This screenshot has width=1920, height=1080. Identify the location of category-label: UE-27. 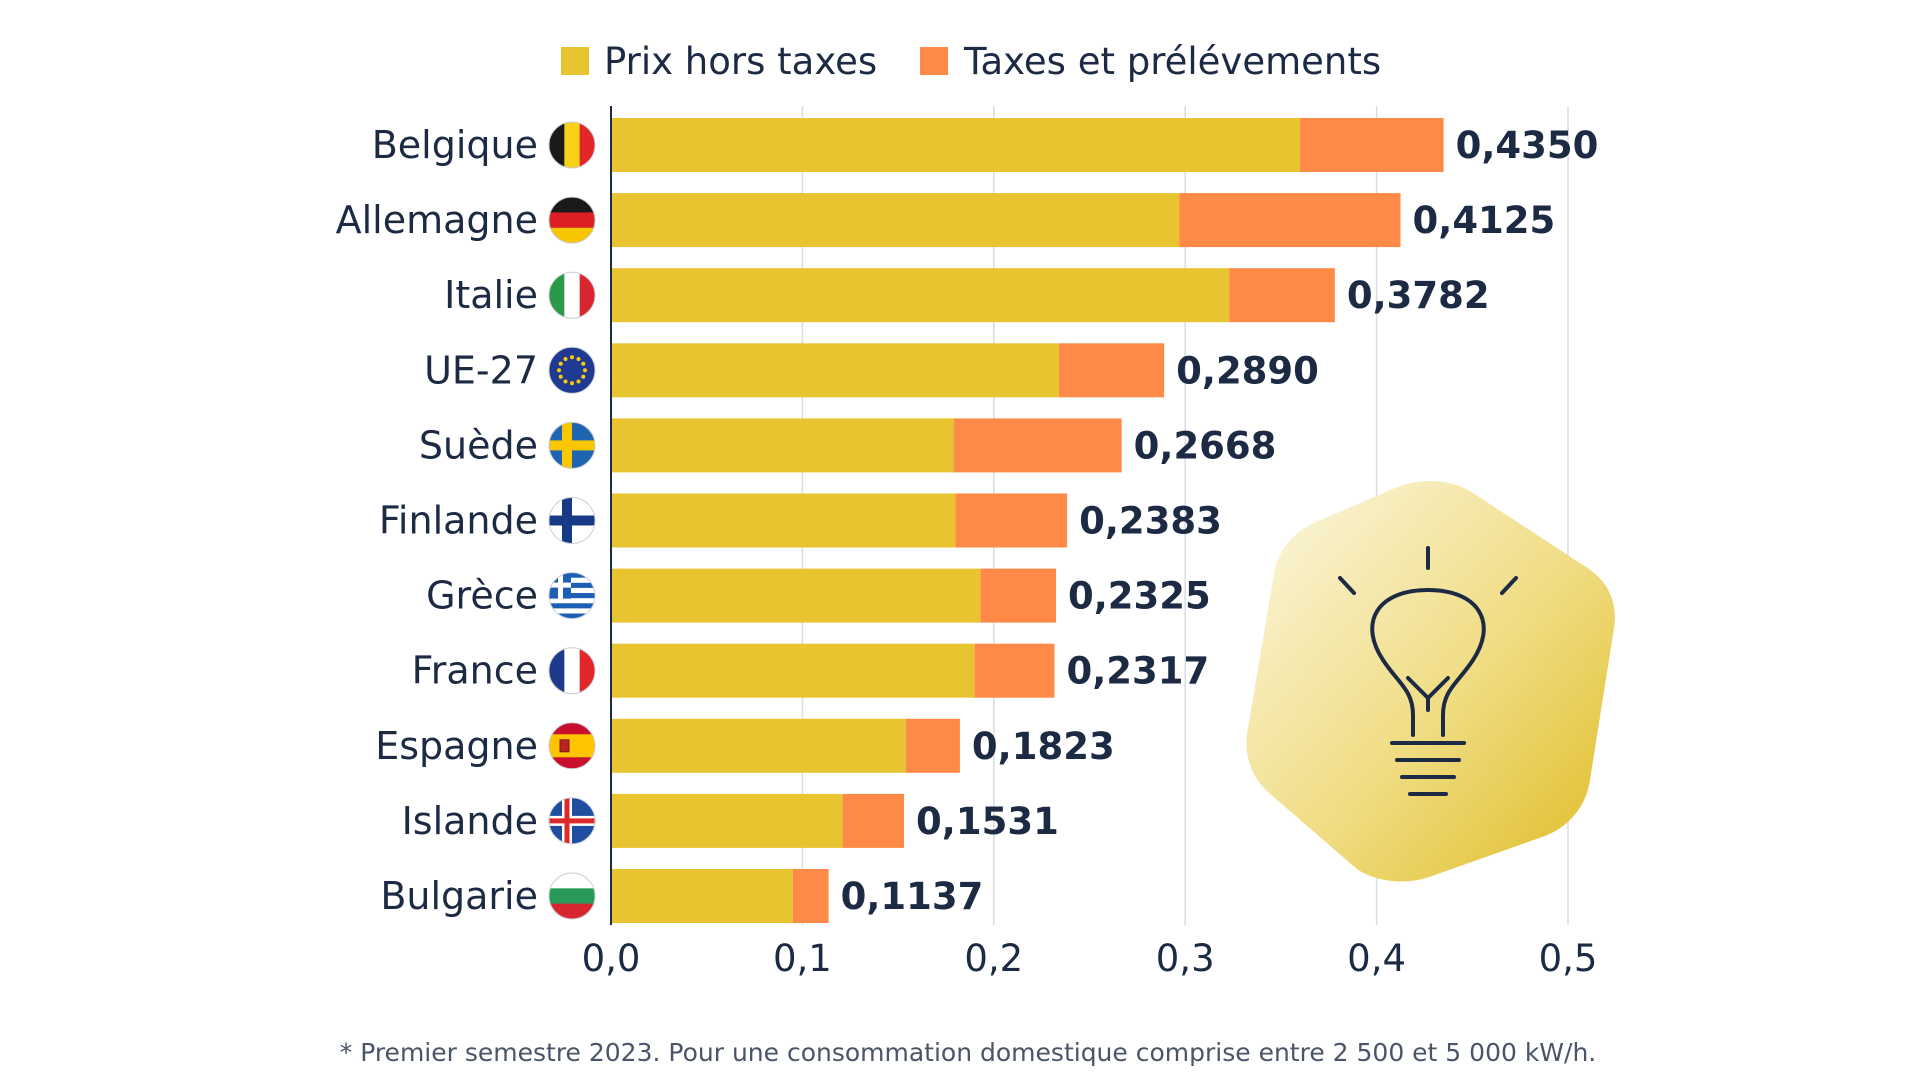
(481, 370).